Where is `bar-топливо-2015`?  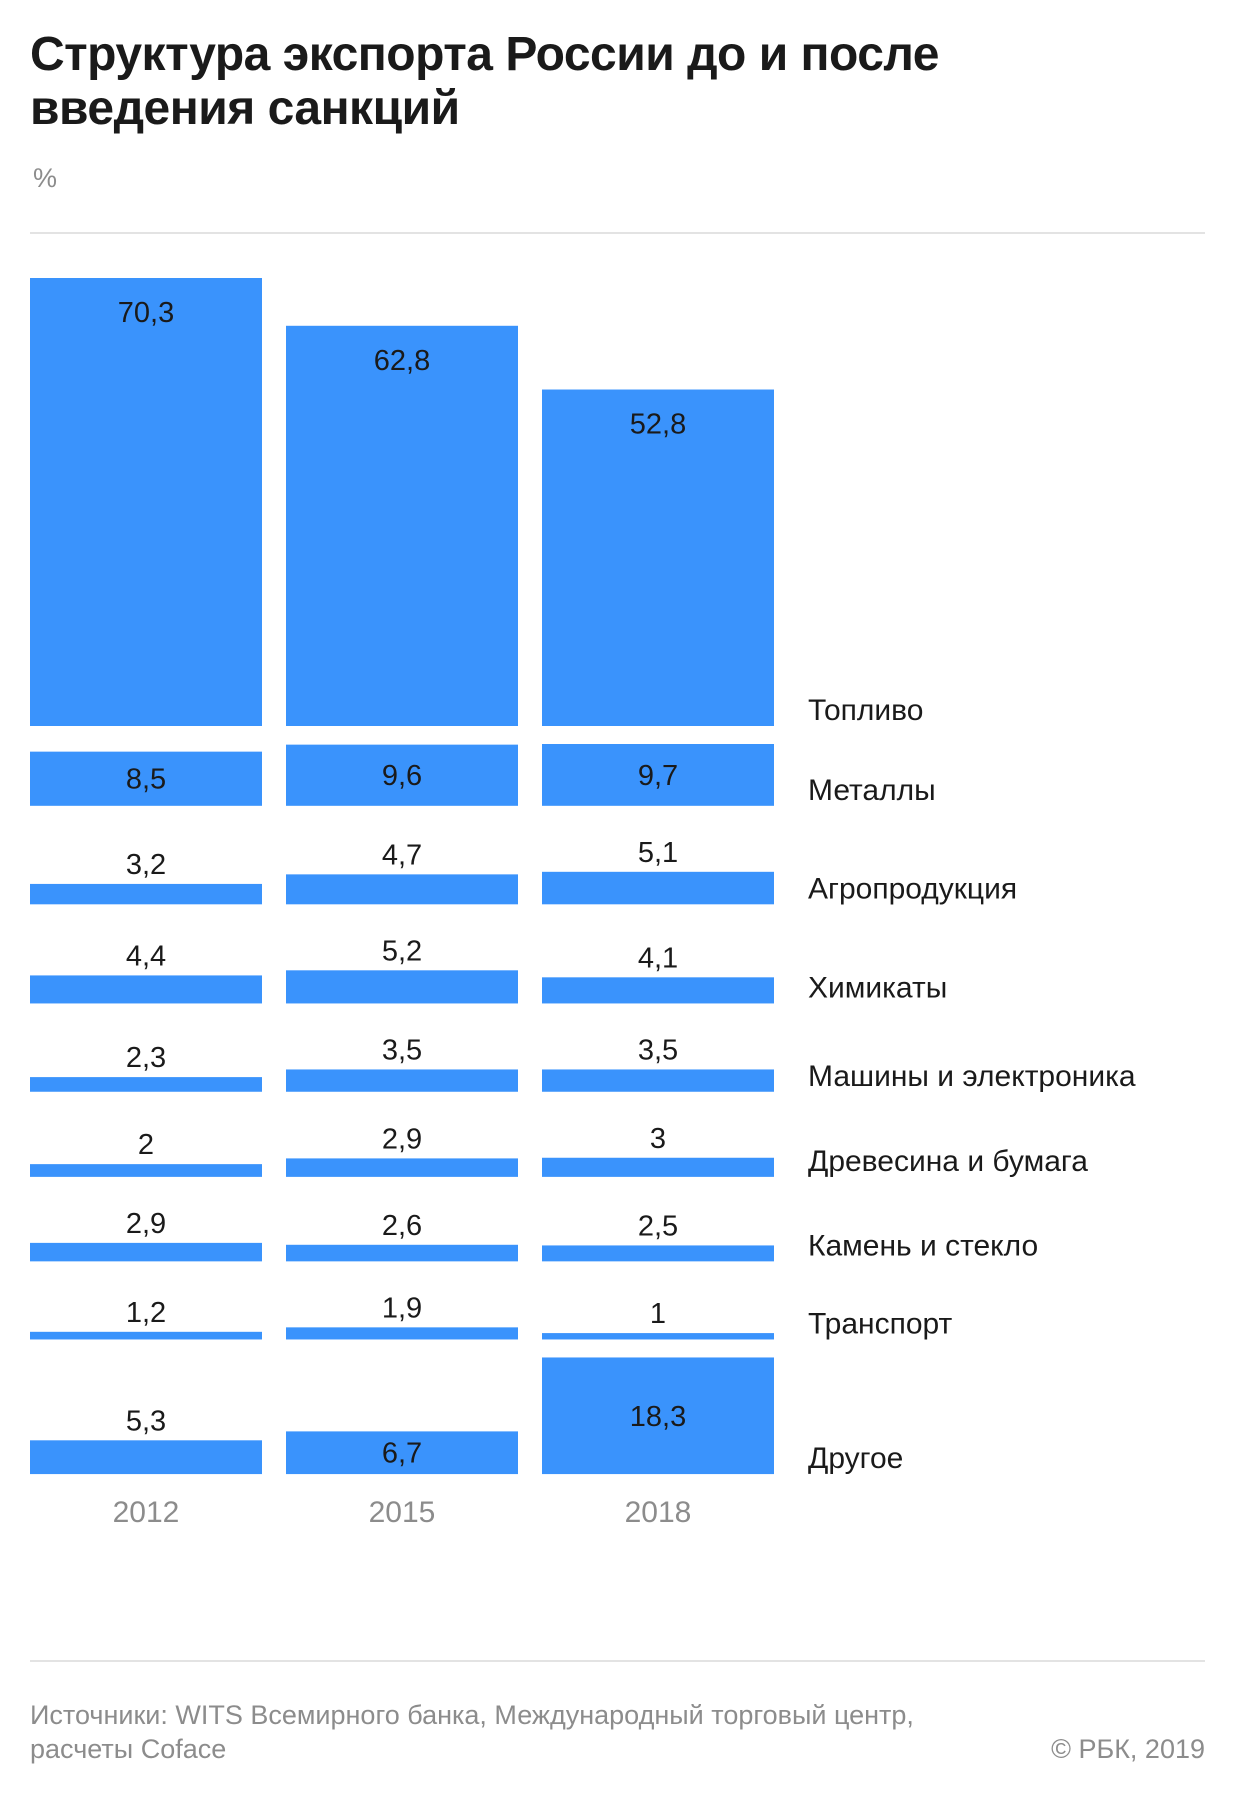 bar-топливо-2015 is located at coordinates (402, 525).